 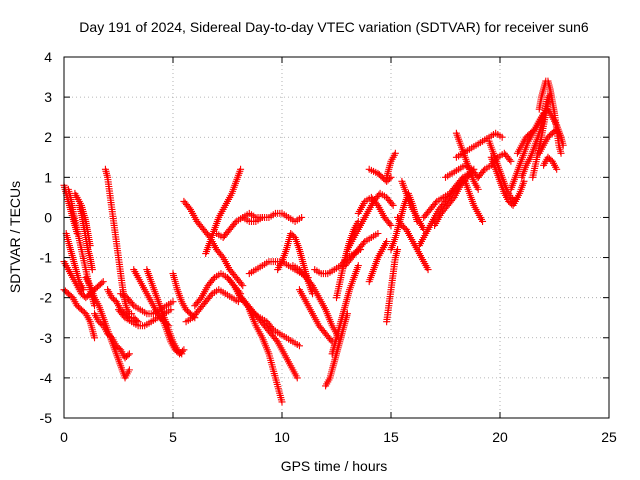 What do you see at coordinates (500, 437) in the screenshot?
I see `x-tick-label: 20` at bounding box center [500, 437].